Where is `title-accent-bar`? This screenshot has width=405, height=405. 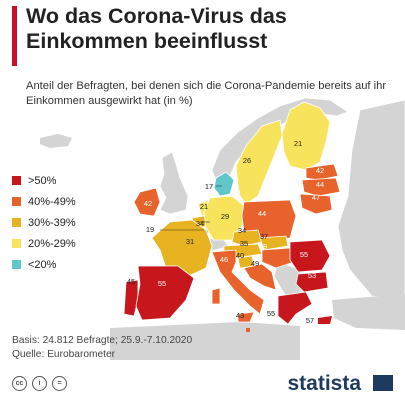
title-accent-bar is located at coordinates (14, 36).